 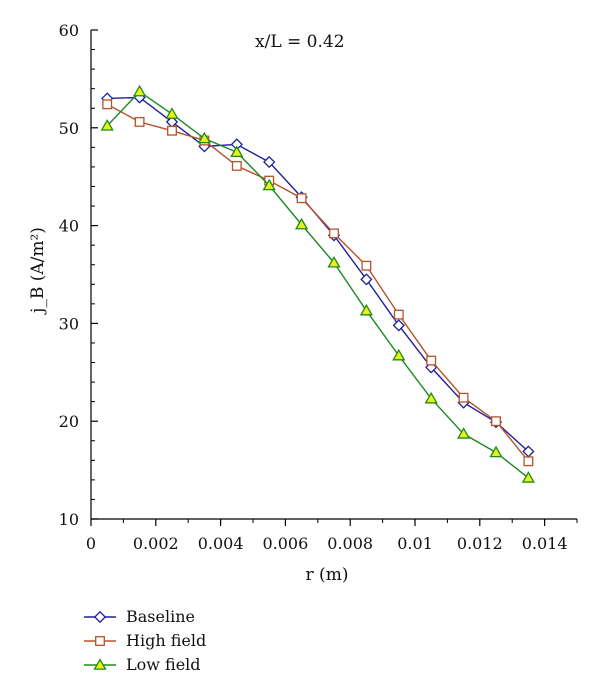 What do you see at coordinates (91, 543) in the screenshot?
I see `x-tick-label: 0` at bounding box center [91, 543].